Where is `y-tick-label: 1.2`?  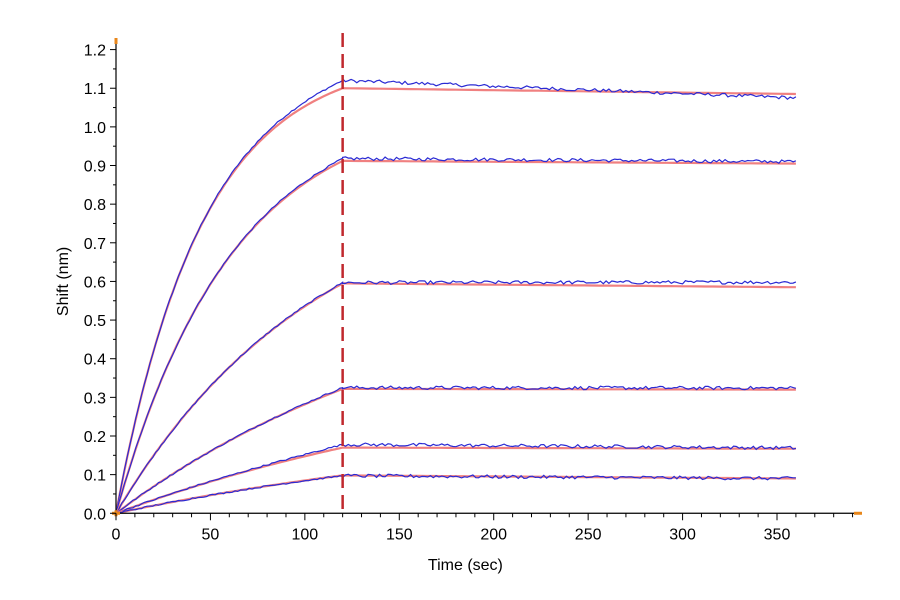 y-tick-label: 1.2 is located at coordinates (95, 51).